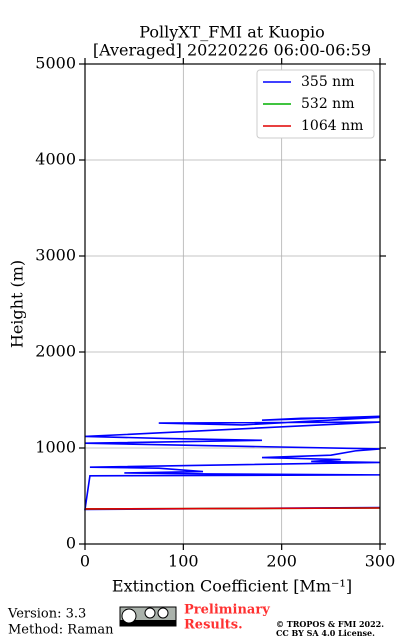  Describe the element at coordinates (232, 32) in the screenshot. I see `chart-title: PollyXT_FMI at Kuopio` at that location.